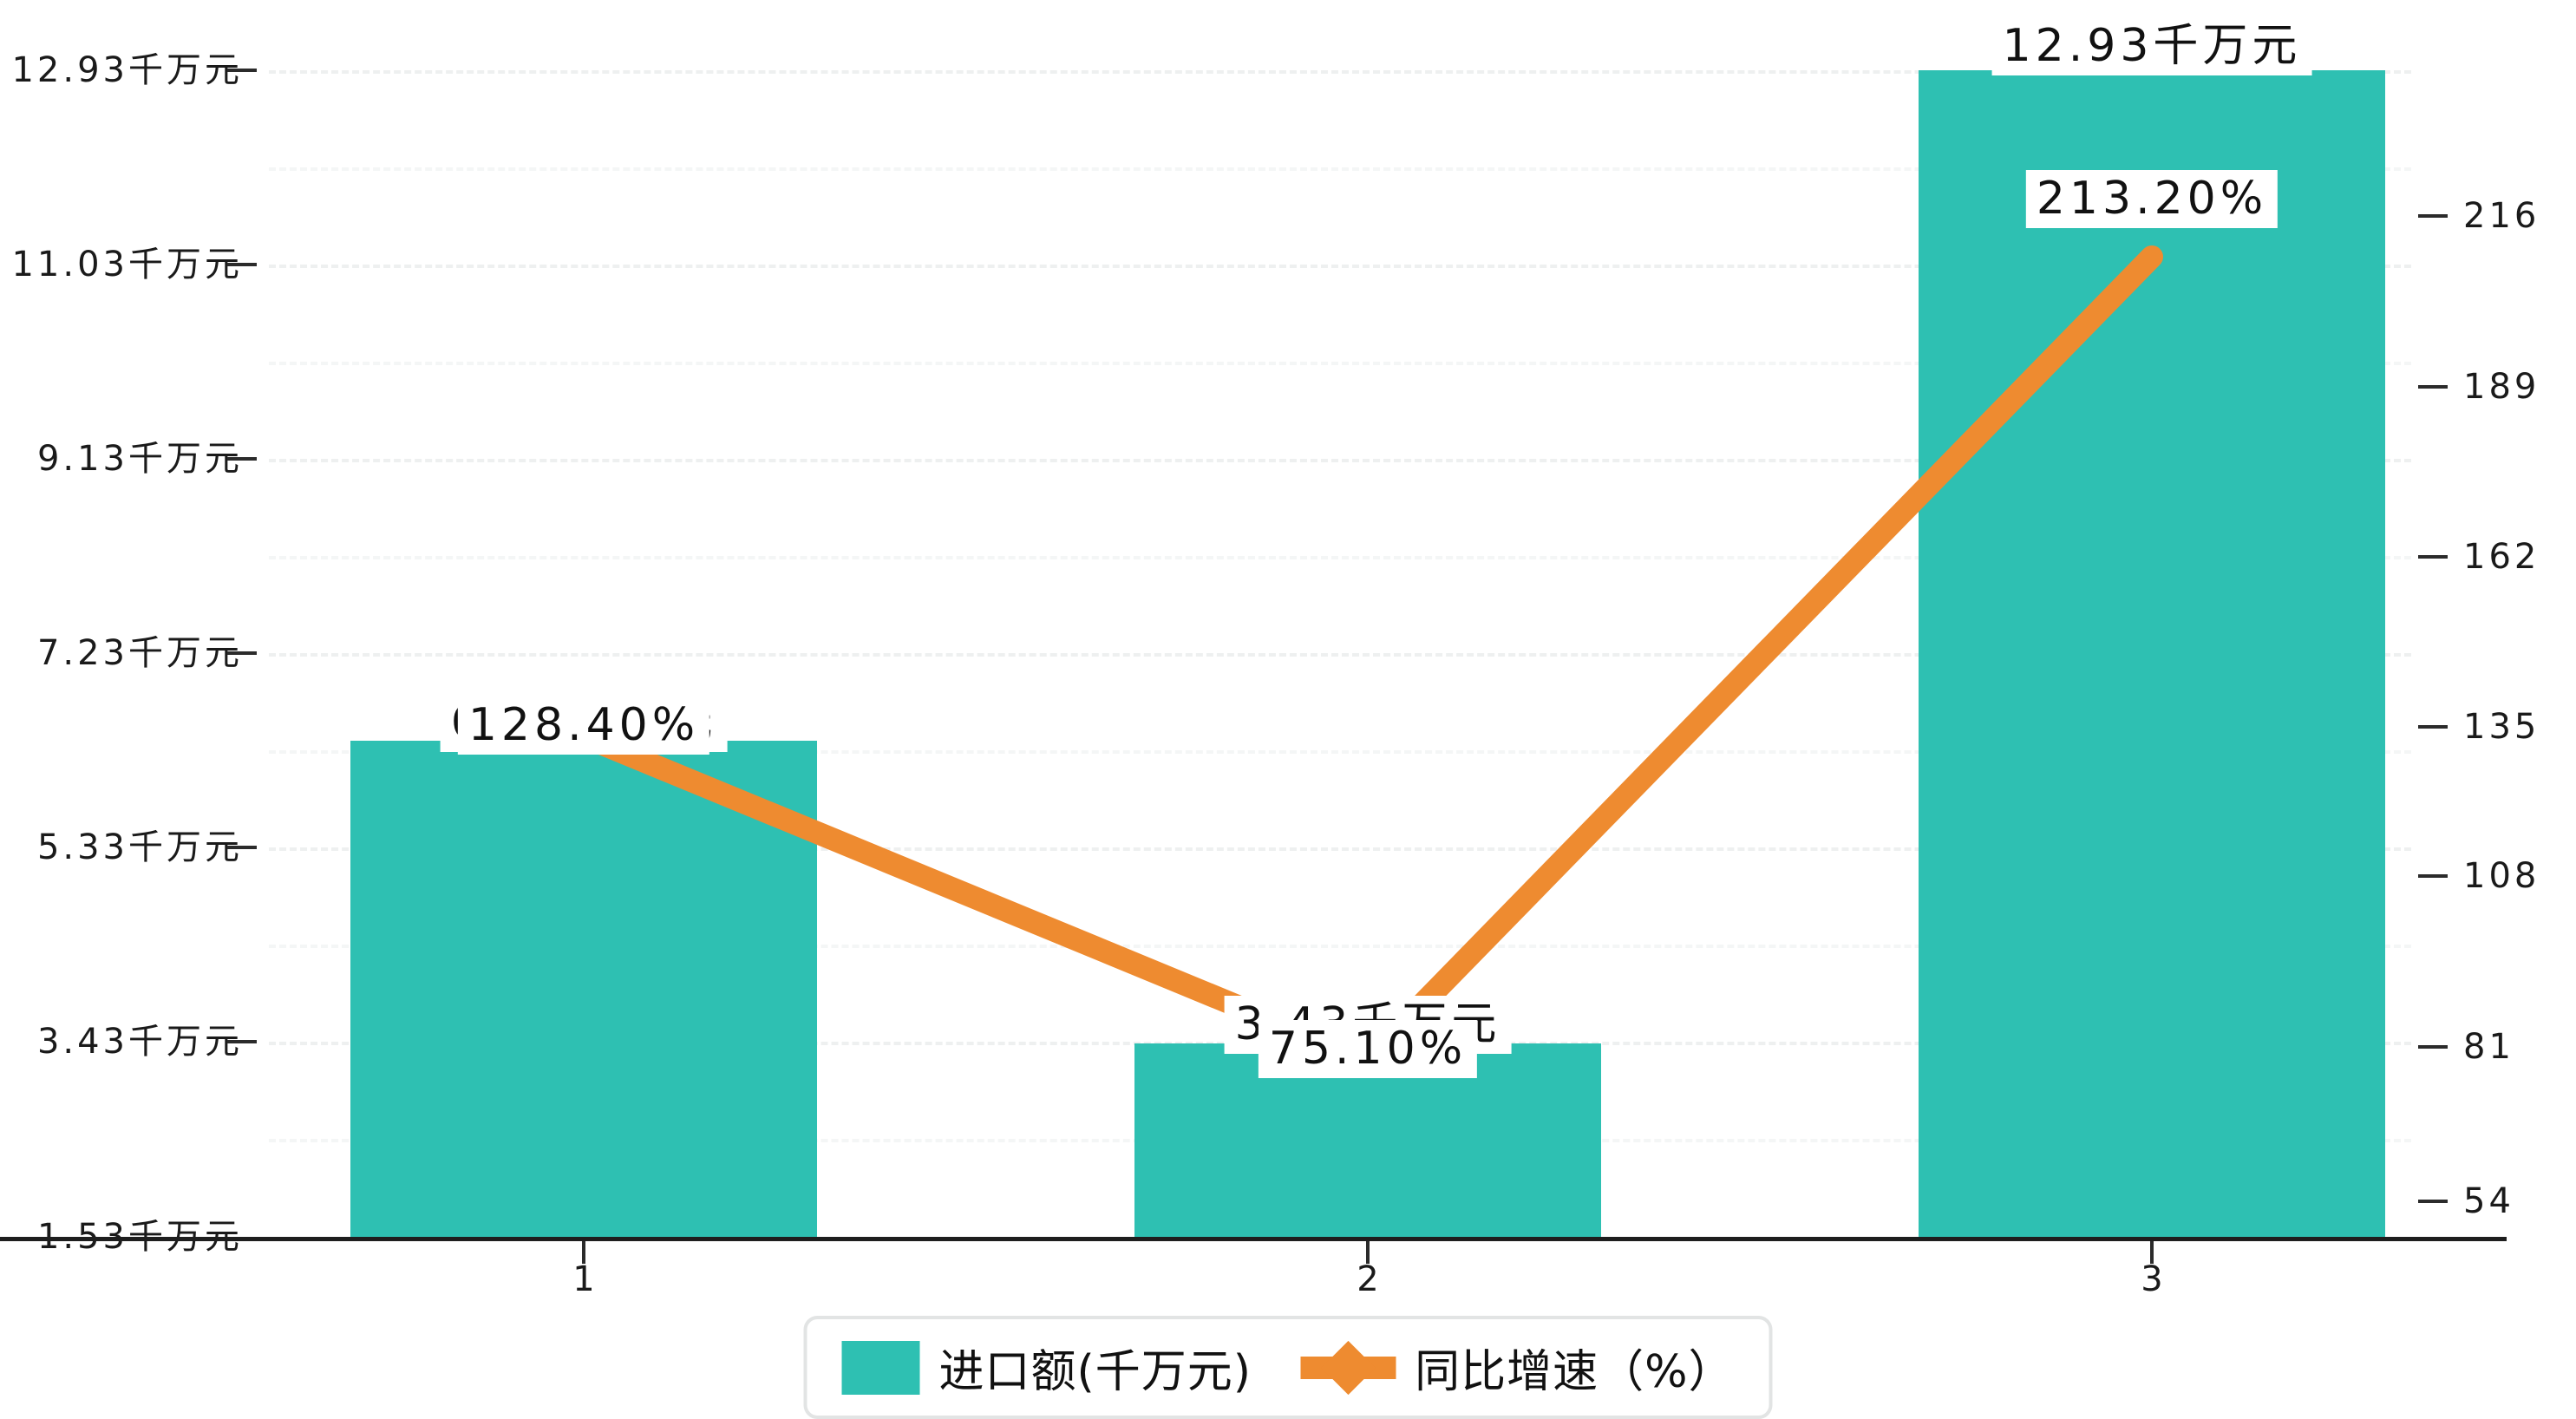 Image resolution: width=2576 pixels, height=1419 pixels. Describe the element at coordinates (139, 847) in the screenshot. I see `y-left-tick-label: 5.33千万元` at that location.